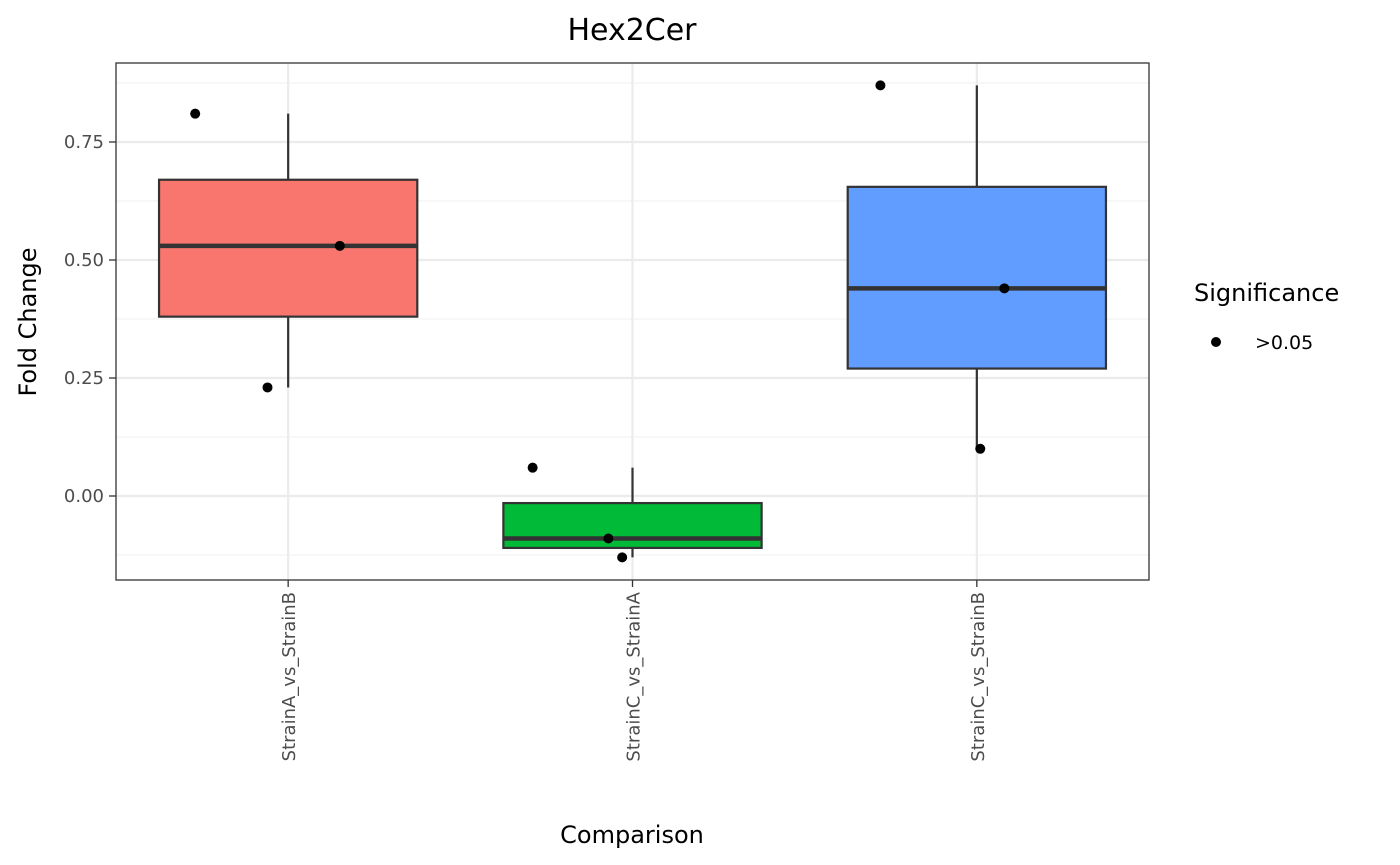 This screenshot has height=865, width=1400. I want to click on y-tick-label: 0.25, so click(84, 378).